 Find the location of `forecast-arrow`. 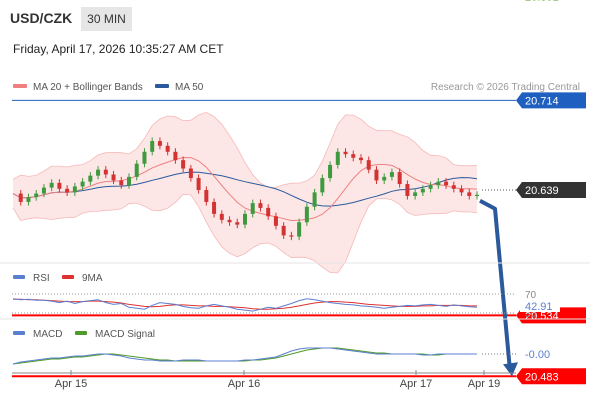

forecast-arrow is located at coordinates (498, 287).